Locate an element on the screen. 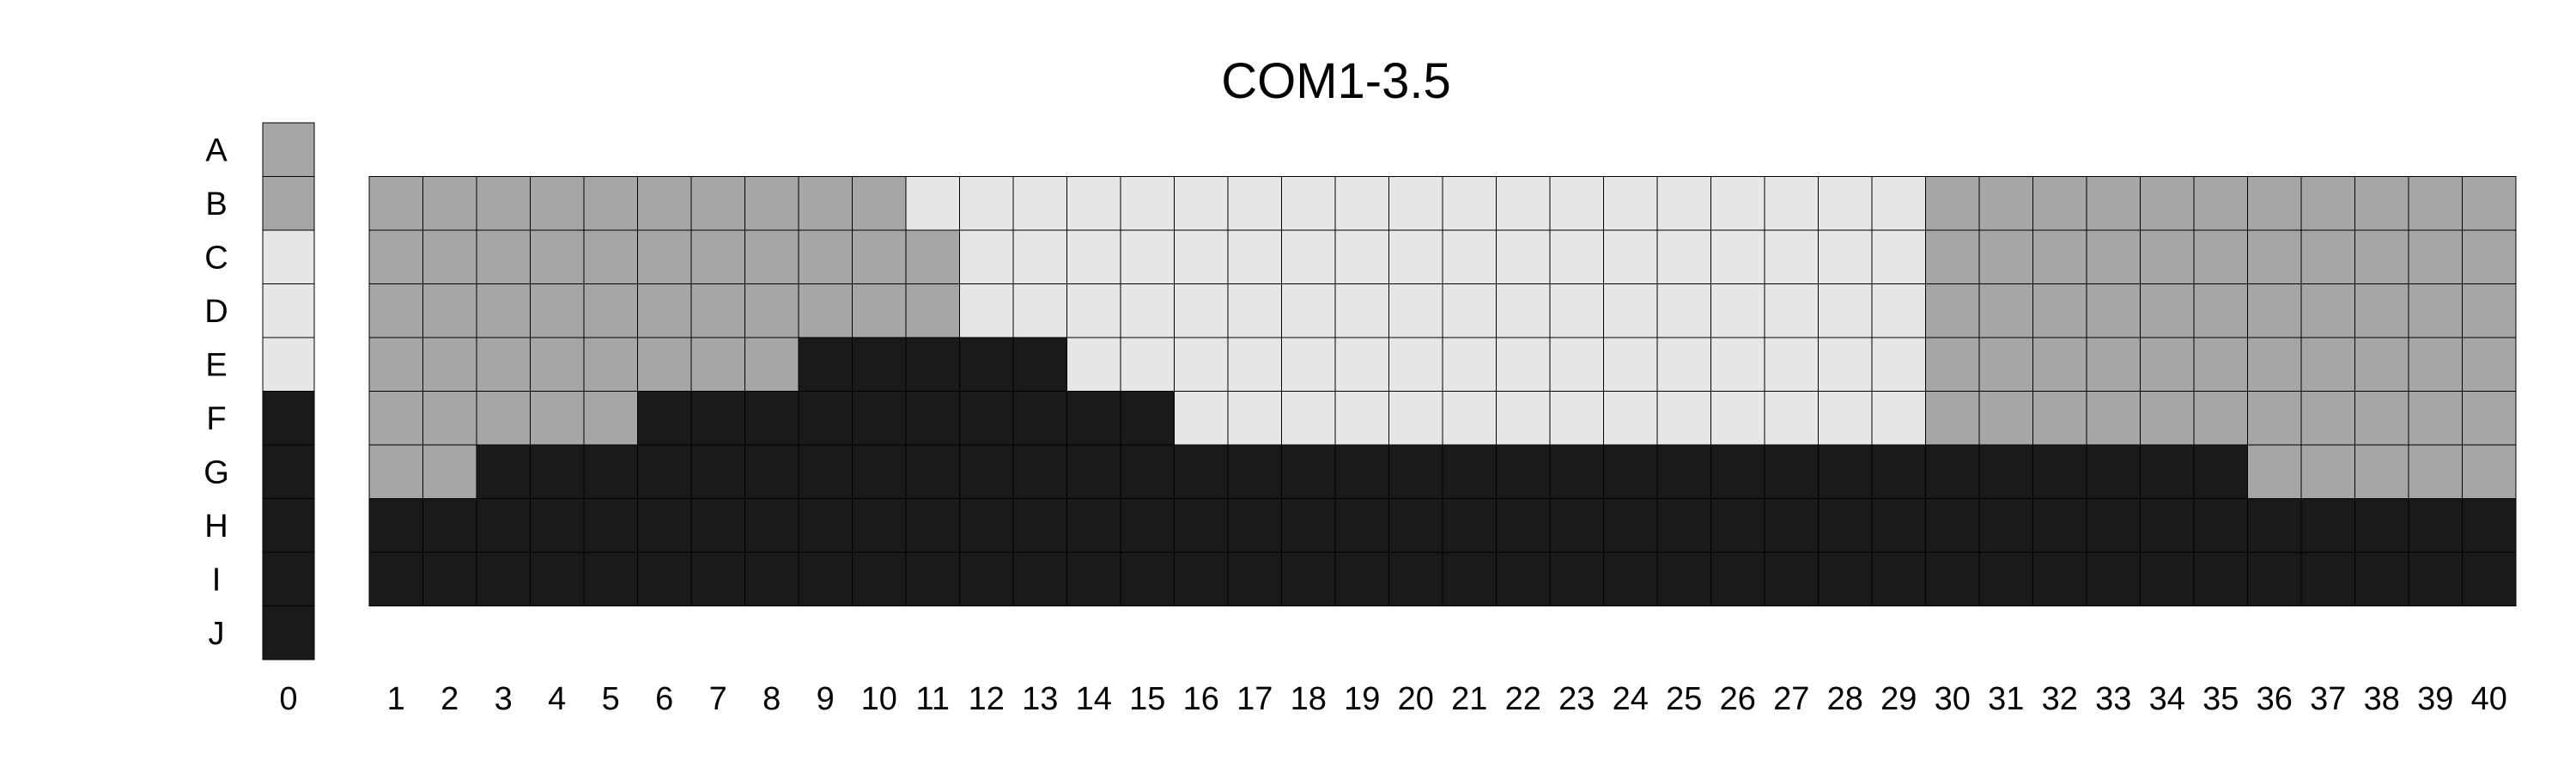 The height and width of the screenshot is (773, 2576). column-label-7: 7 is located at coordinates (718, 699).